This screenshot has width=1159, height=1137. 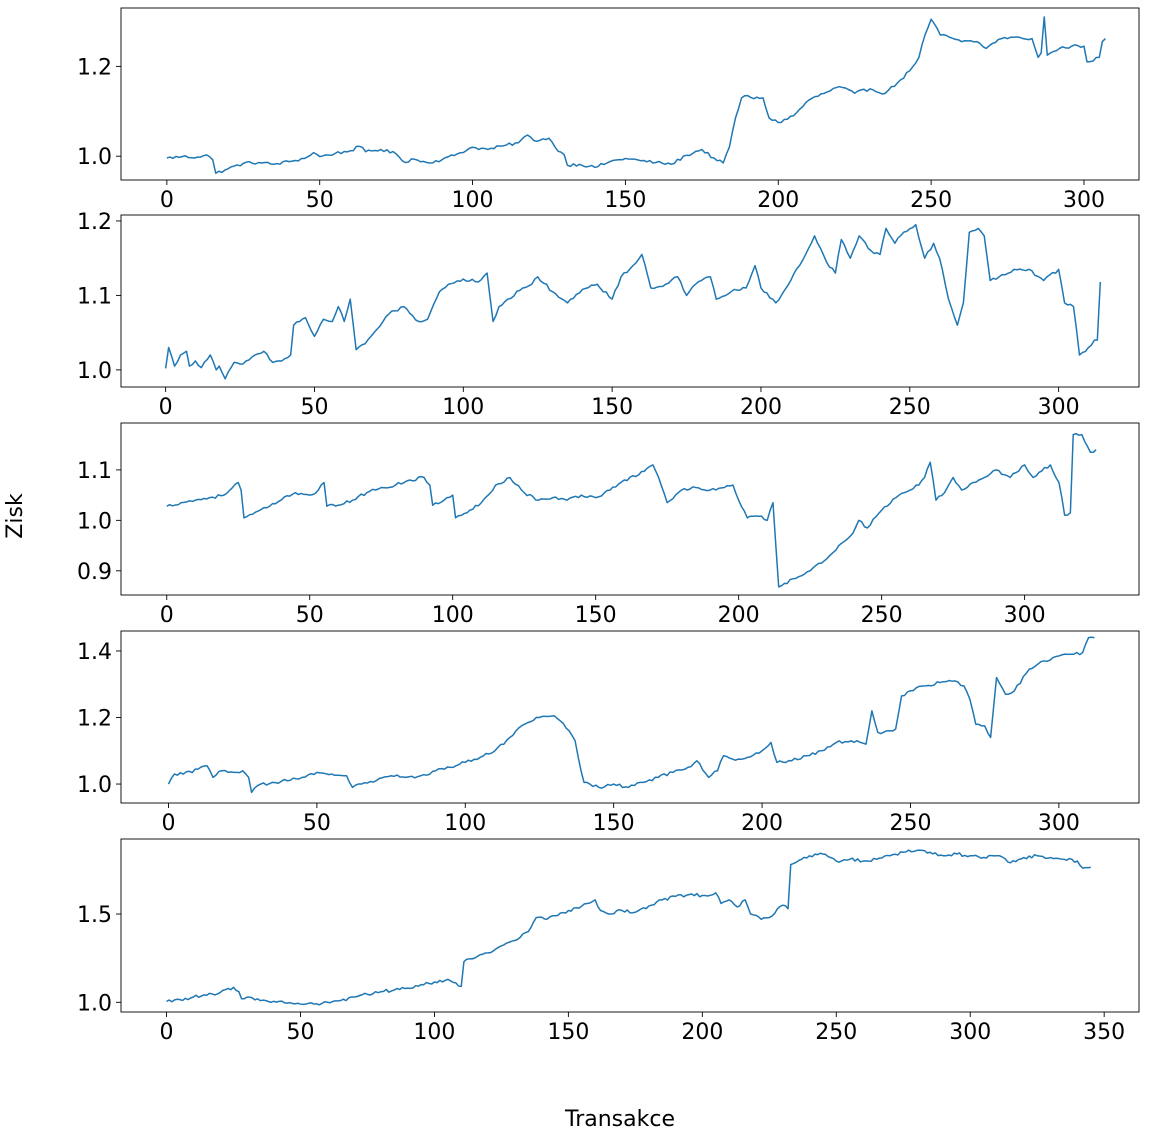 What do you see at coordinates (94, 572) in the screenshot?
I see `y-tick-label: 0.9` at bounding box center [94, 572].